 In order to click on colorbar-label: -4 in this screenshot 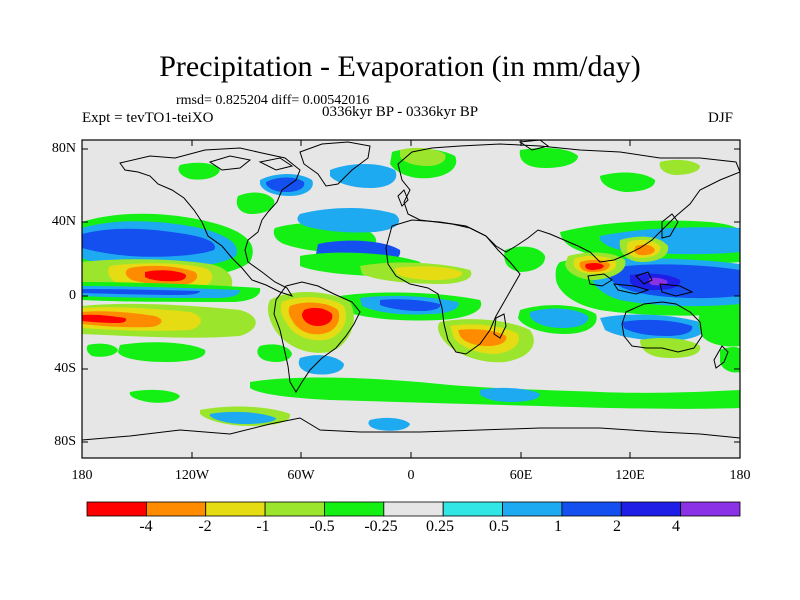, I will do `click(146, 526)`.